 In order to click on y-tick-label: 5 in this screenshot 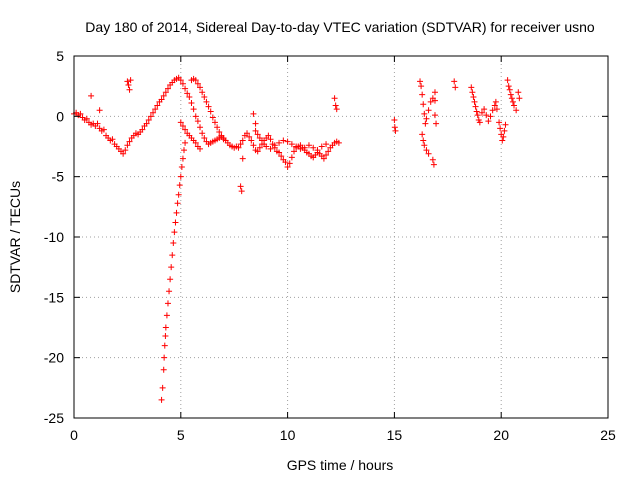, I will do `click(60, 56)`.